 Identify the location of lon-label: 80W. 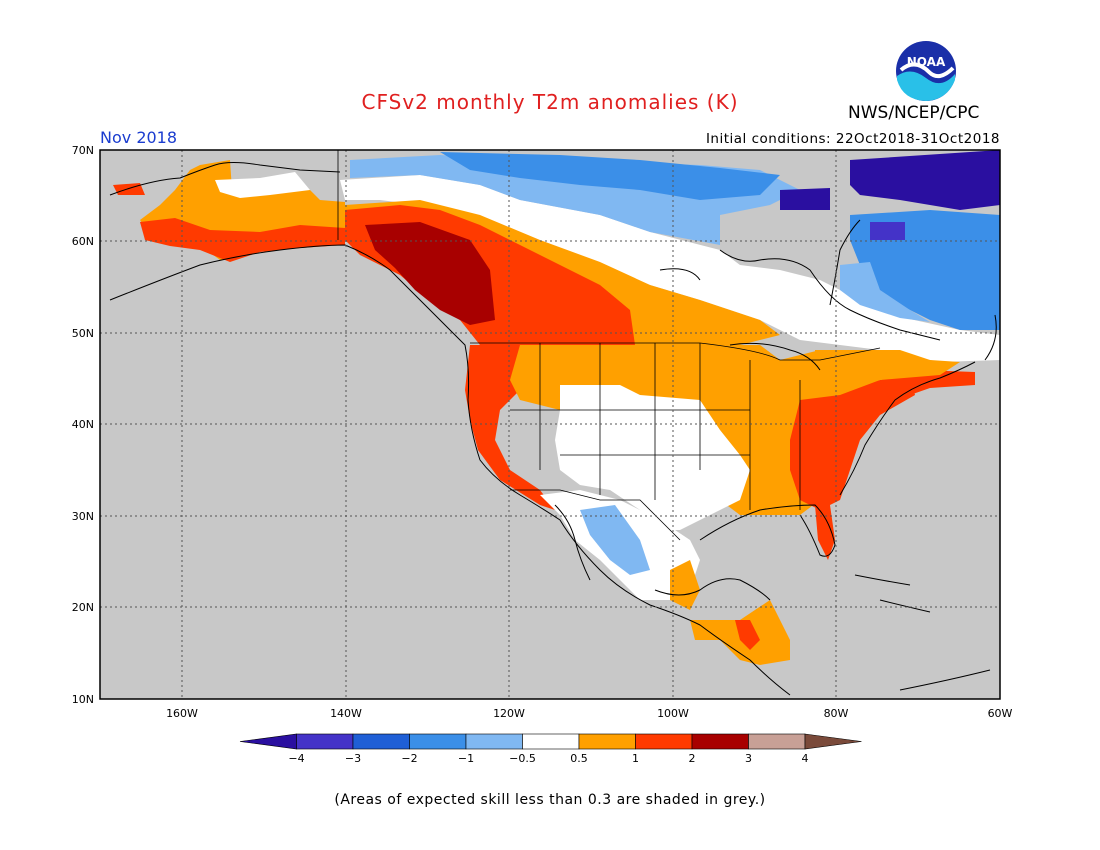
(836, 713).